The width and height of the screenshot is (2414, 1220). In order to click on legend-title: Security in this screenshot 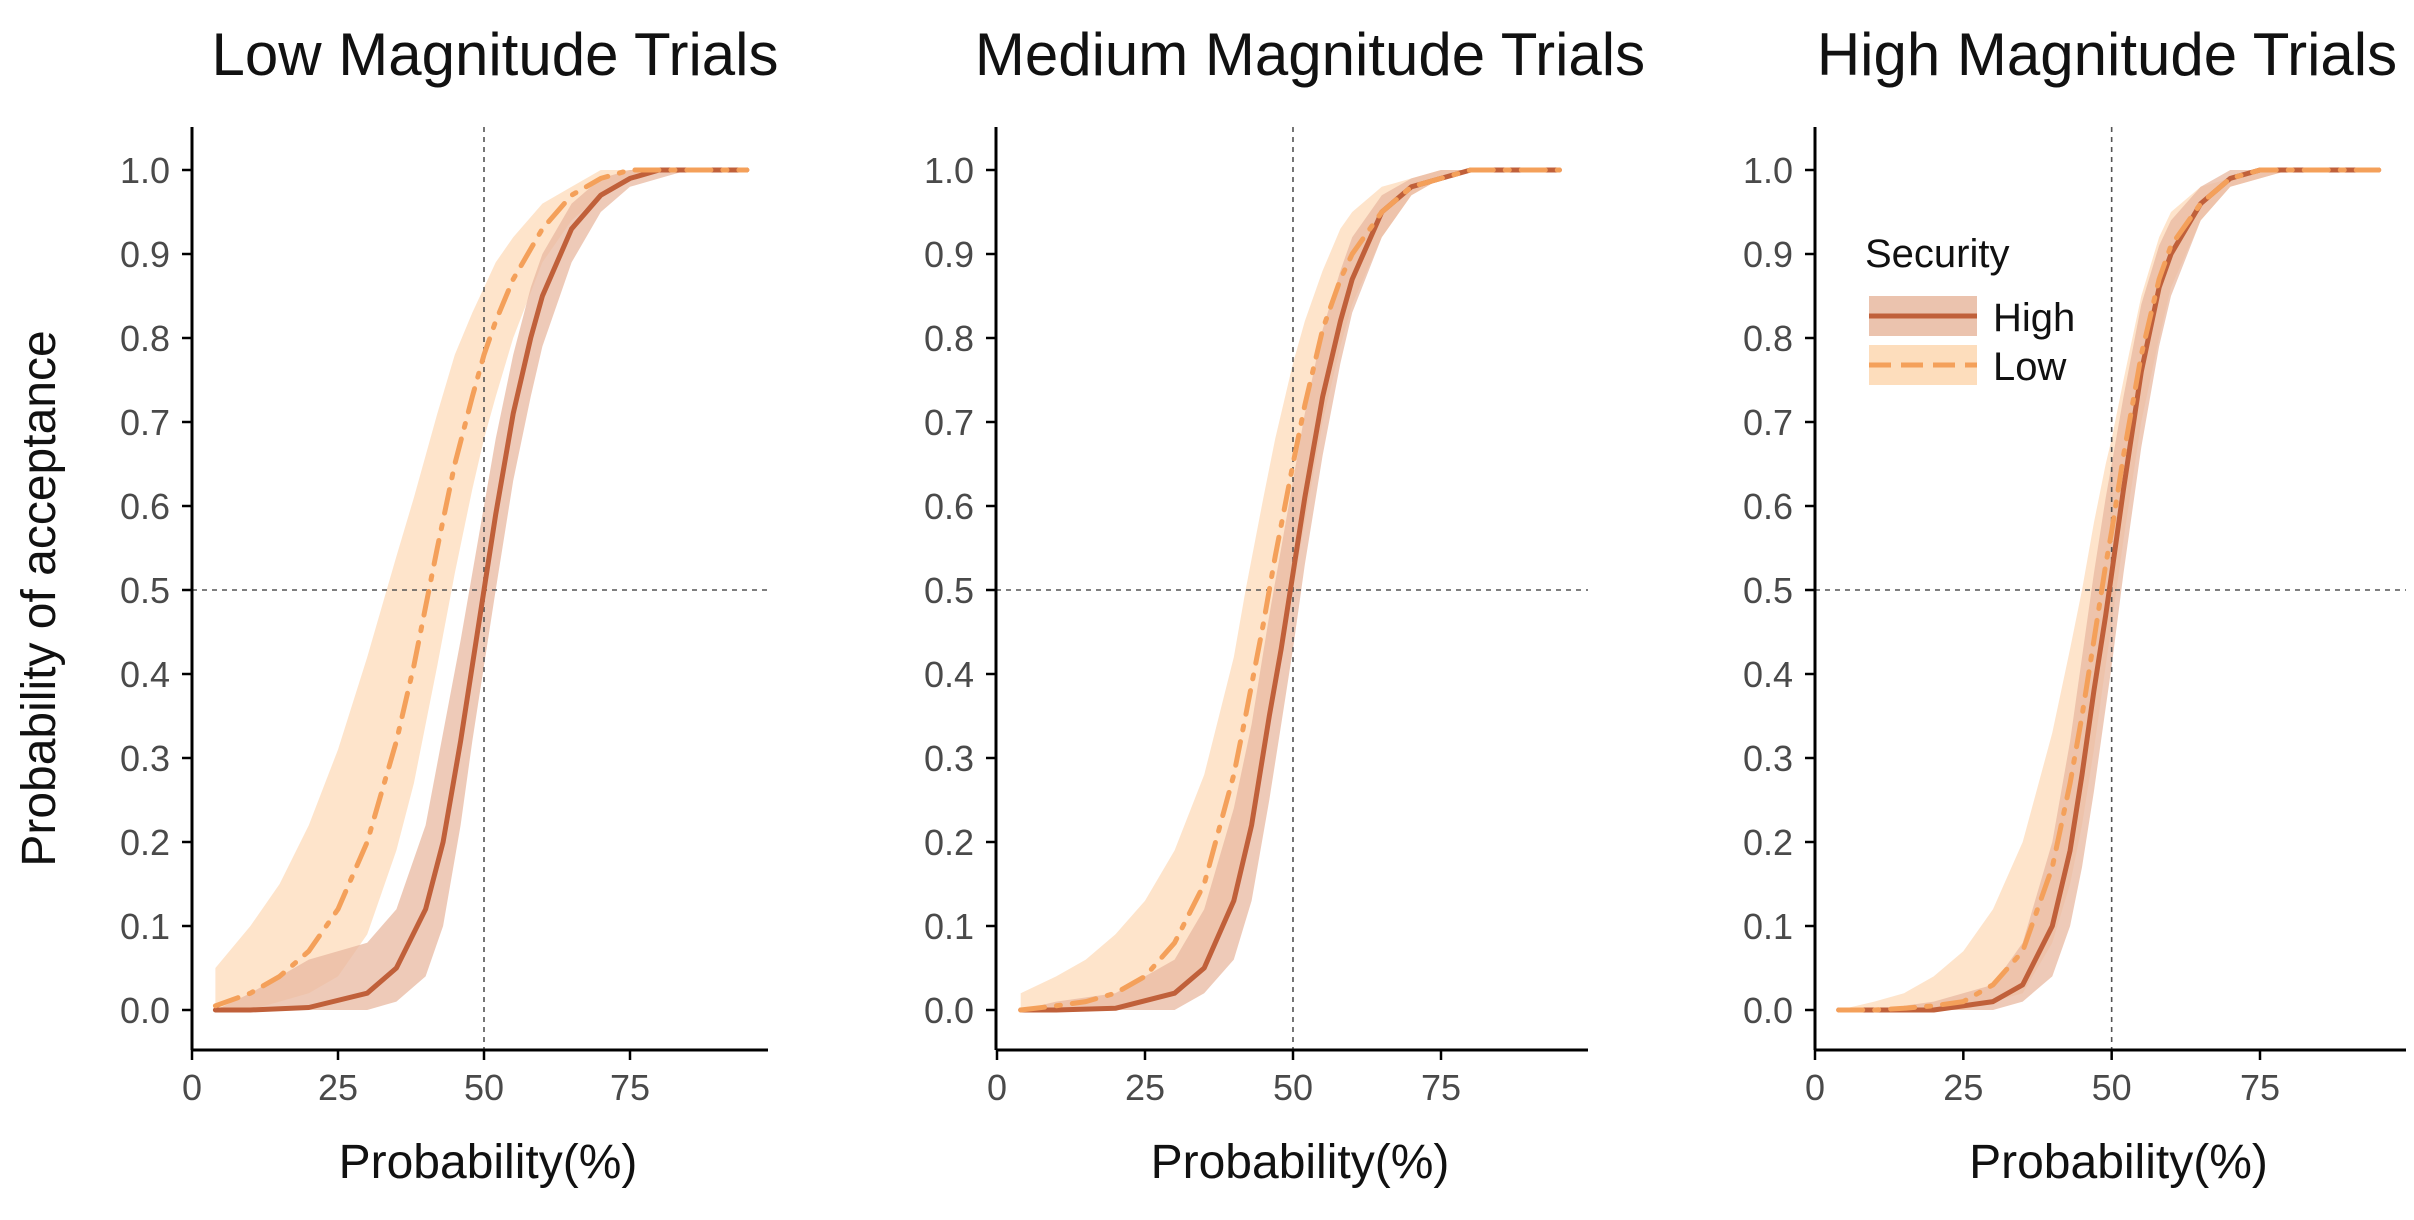, I will do `click(1937, 254)`.